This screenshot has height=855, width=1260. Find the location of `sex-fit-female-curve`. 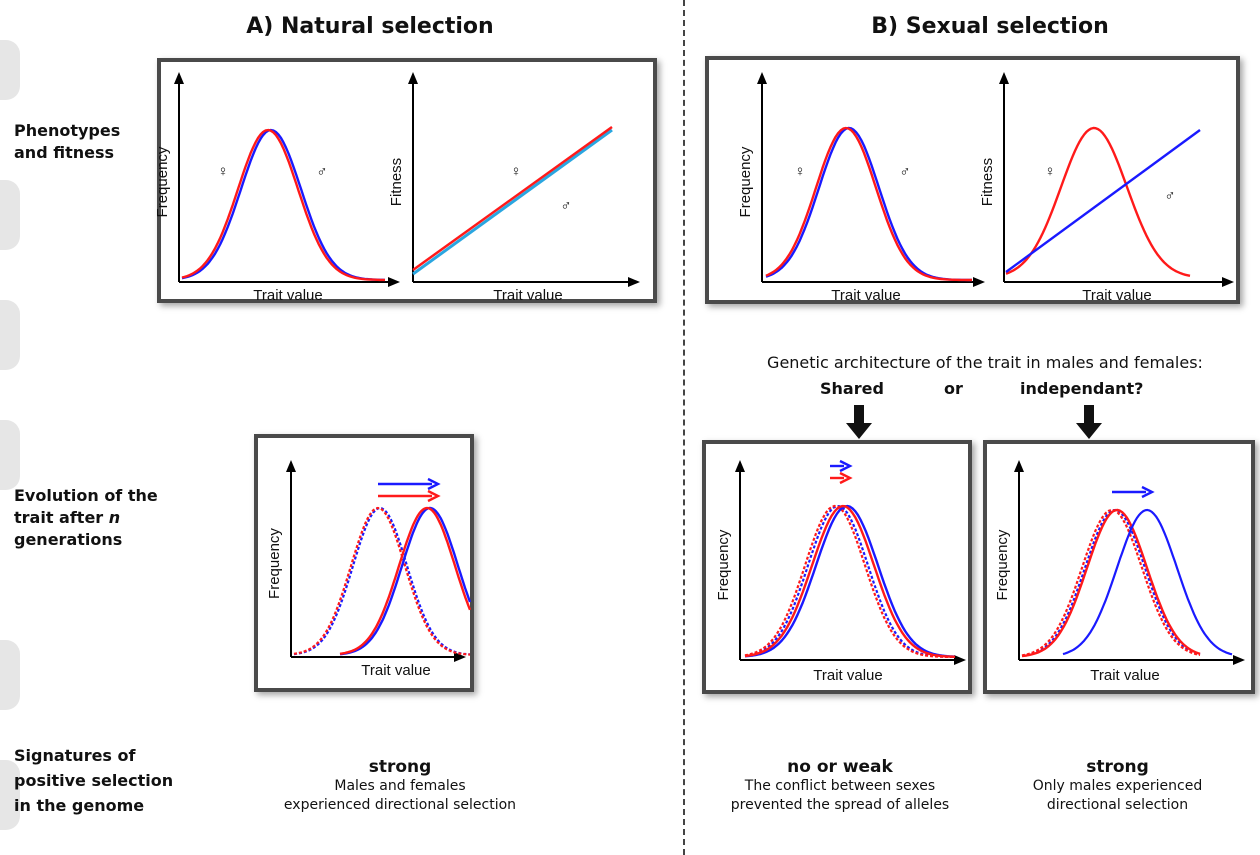

sex-fit-female-curve is located at coordinates (1098, 201).